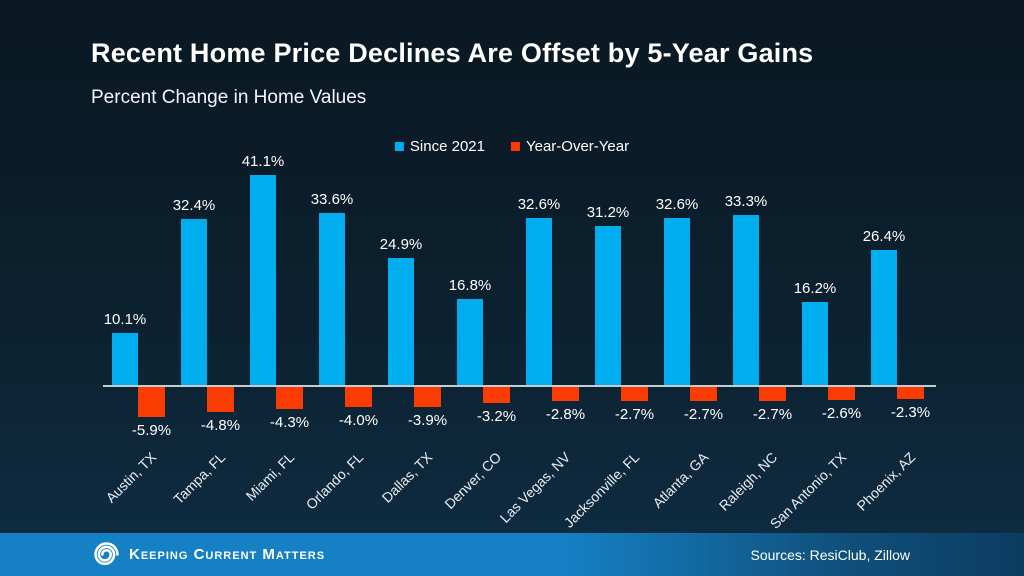 This screenshot has width=1024, height=576. I want to click on legend-label: Year-Over-Year, so click(577, 146).